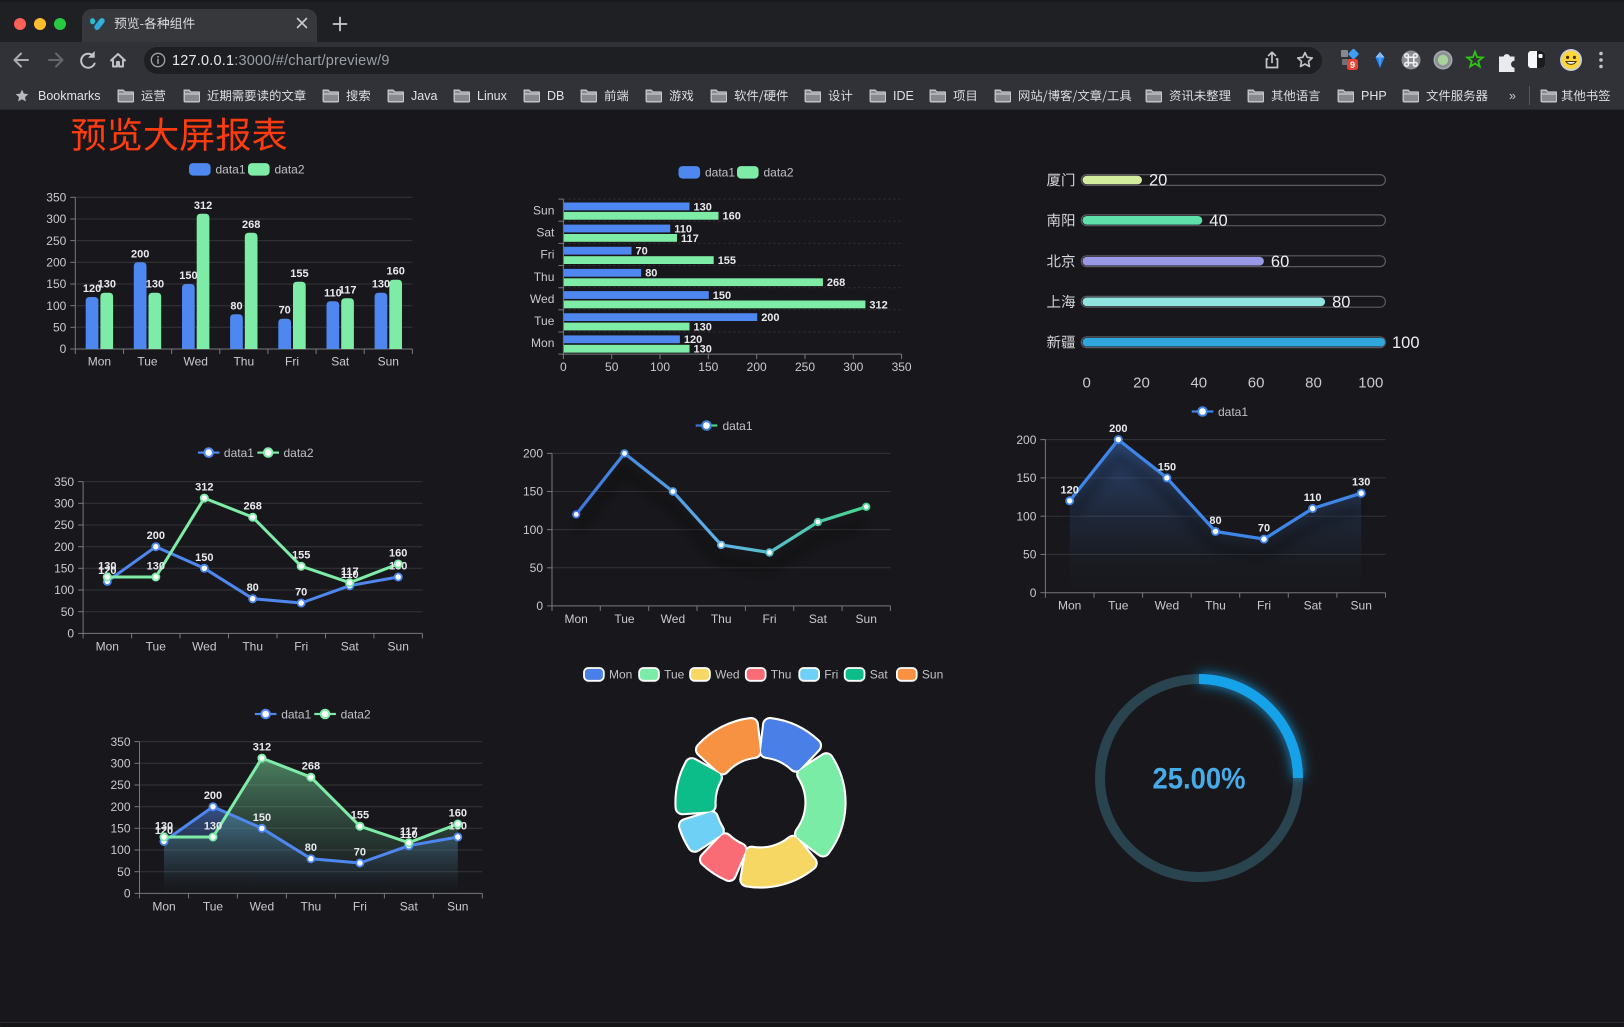 Image resolution: width=1624 pixels, height=1027 pixels. I want to click on svg-text: 155, so click(299, 274).